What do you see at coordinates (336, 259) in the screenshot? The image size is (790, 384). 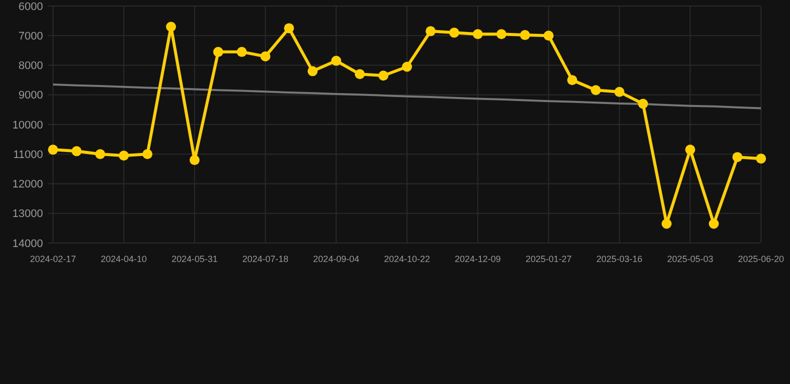 I see `x-tick-label: 2024-09-04` at bounding box center [336, 259].